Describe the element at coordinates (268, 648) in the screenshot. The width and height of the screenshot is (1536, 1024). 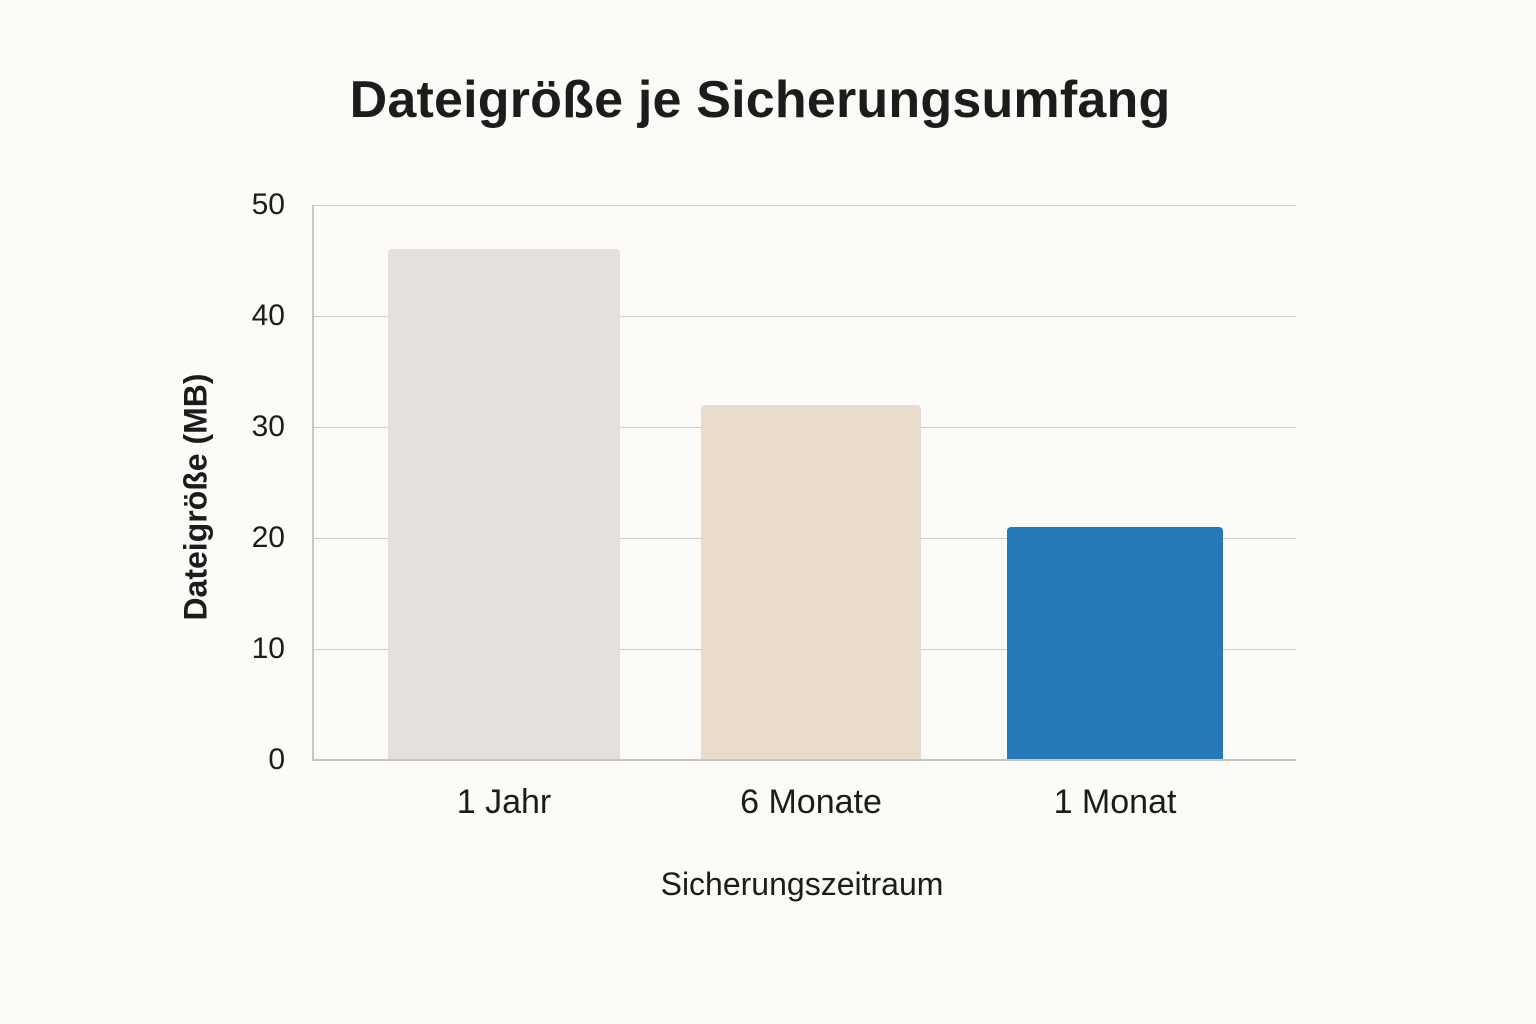
I see `y-tick-label: 10` at that location.